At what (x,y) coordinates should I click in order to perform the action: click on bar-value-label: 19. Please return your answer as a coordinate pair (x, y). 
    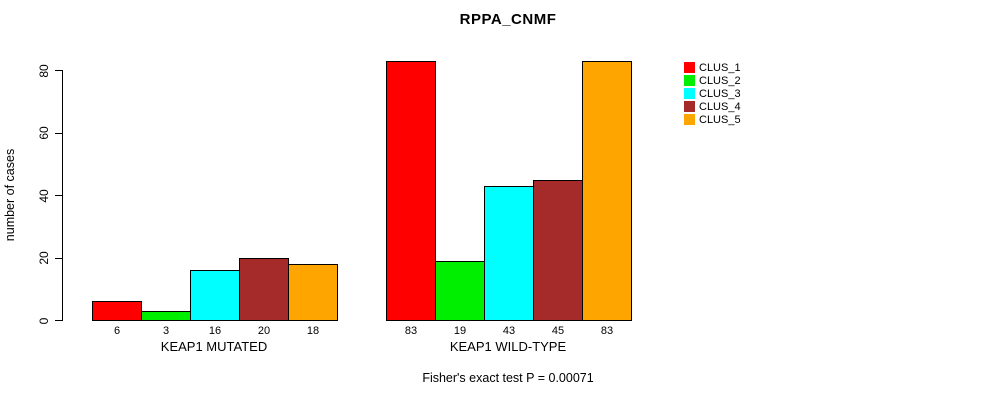
    Looking at the image, I should click on (460, 331).